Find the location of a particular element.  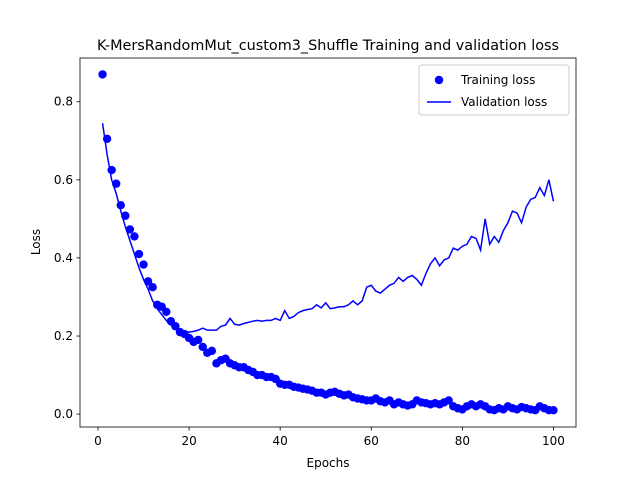

x-tick-label: 40 is located at coordinates (280, 441).